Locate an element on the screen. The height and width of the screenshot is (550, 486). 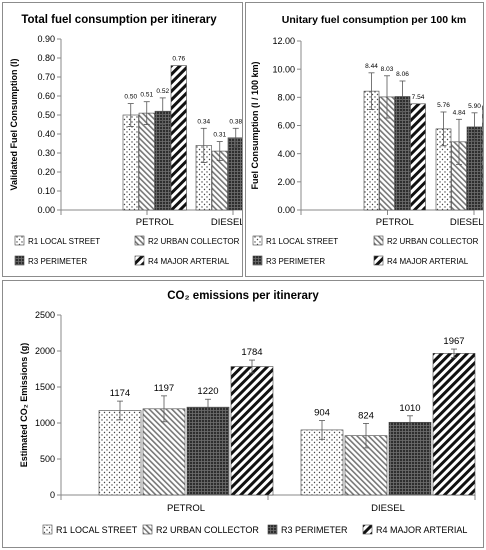
y-tick-label: 1500 is located at coordinates (45, 387).